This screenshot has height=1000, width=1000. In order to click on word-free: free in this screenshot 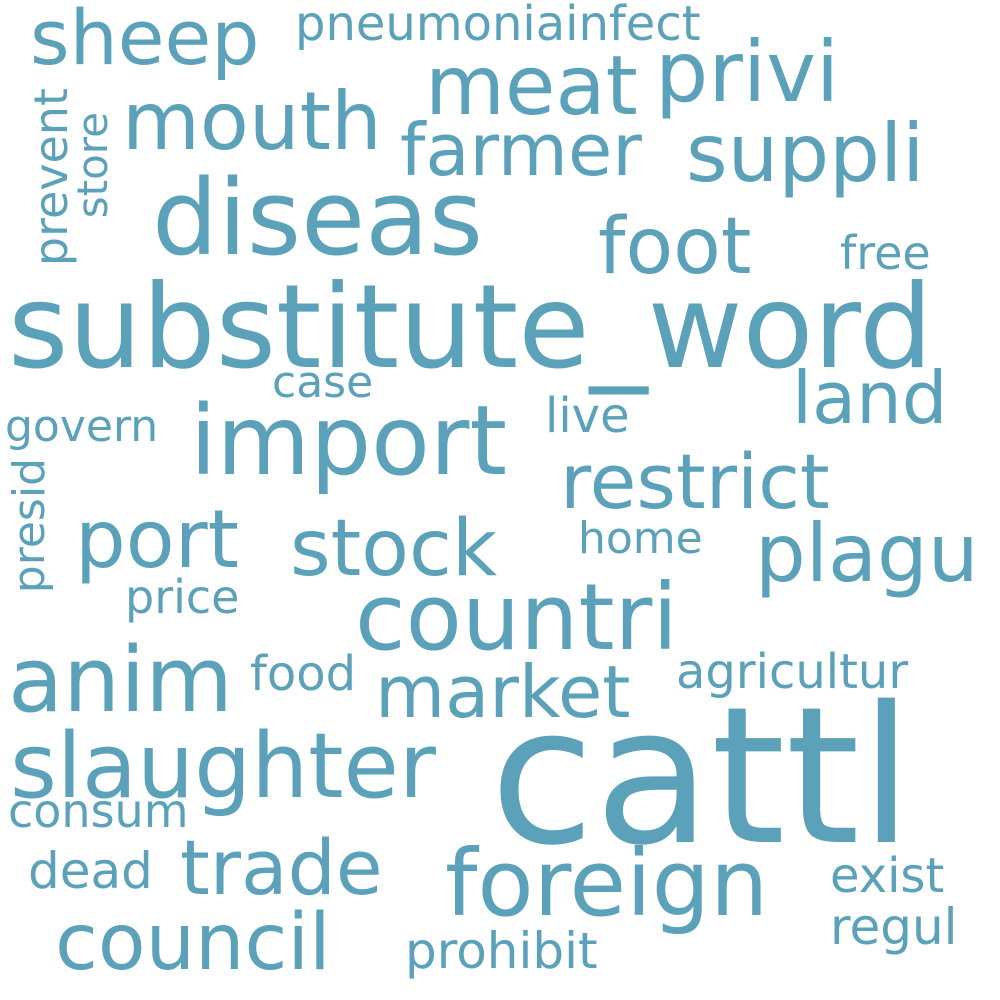, I will do `click(885, 253)`.